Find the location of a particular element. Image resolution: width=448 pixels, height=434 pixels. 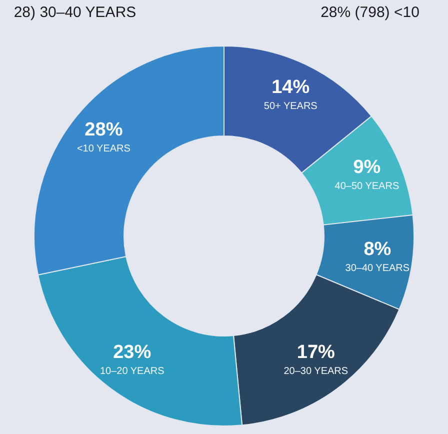

slice-label: 40–50 YEARS is located at coordinates (367, 186).